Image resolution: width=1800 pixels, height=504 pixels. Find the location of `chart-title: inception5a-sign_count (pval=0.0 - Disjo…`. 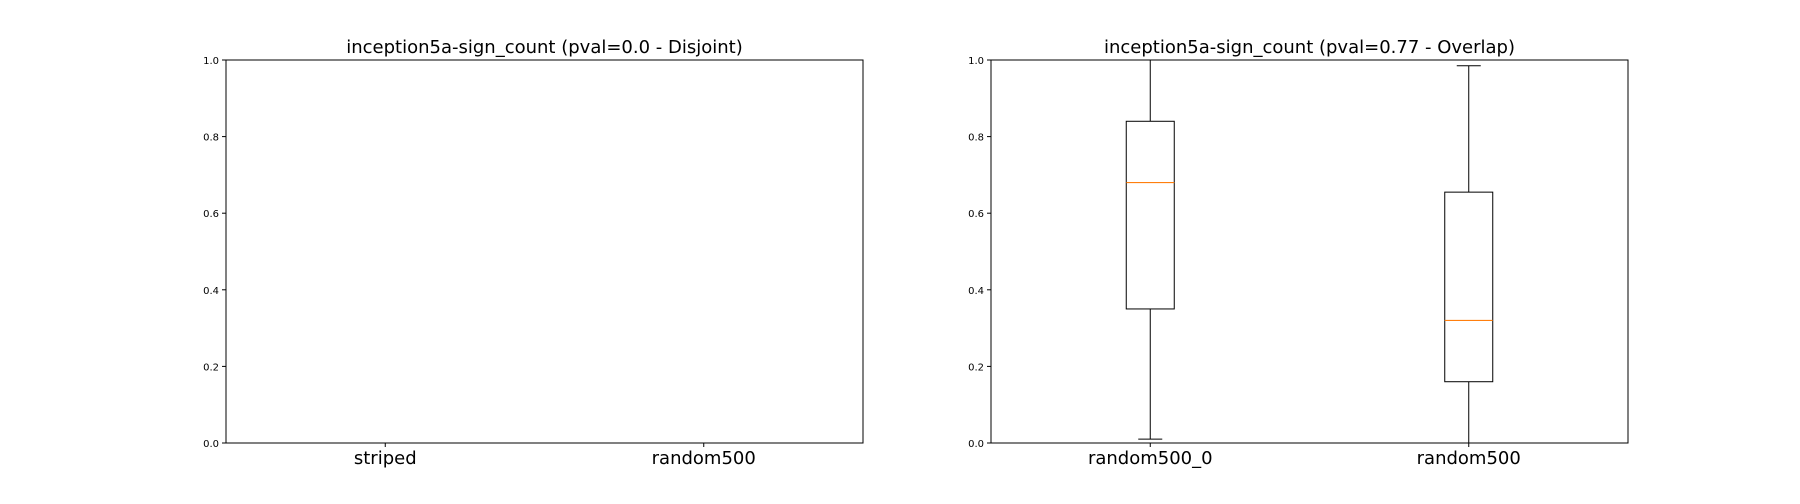

chart-title: inception5a-sign_count (pval=0.0 - Disjo… is located at coordinates (544, 47).